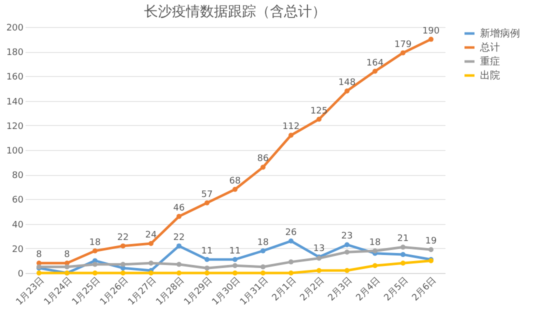 This screenshot has width=540, height=320. I want to click on y-tick-label: 160, so click(15, 77).